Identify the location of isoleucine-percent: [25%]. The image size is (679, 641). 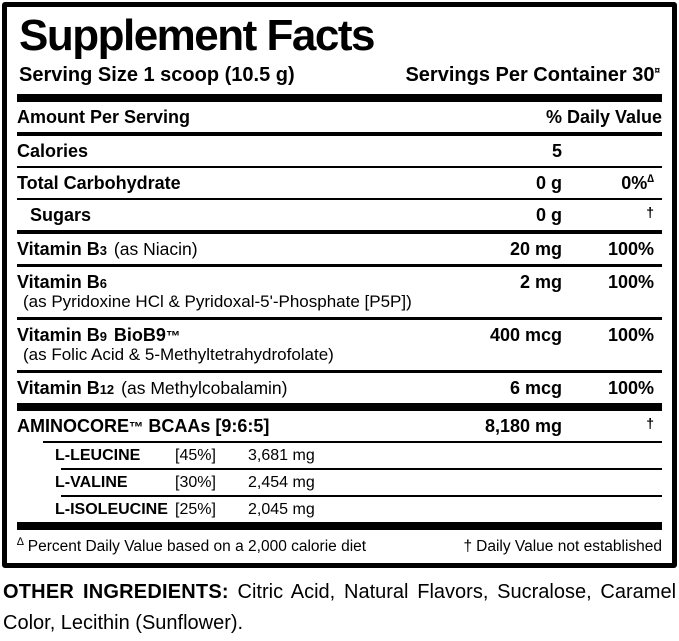
(195, 510).